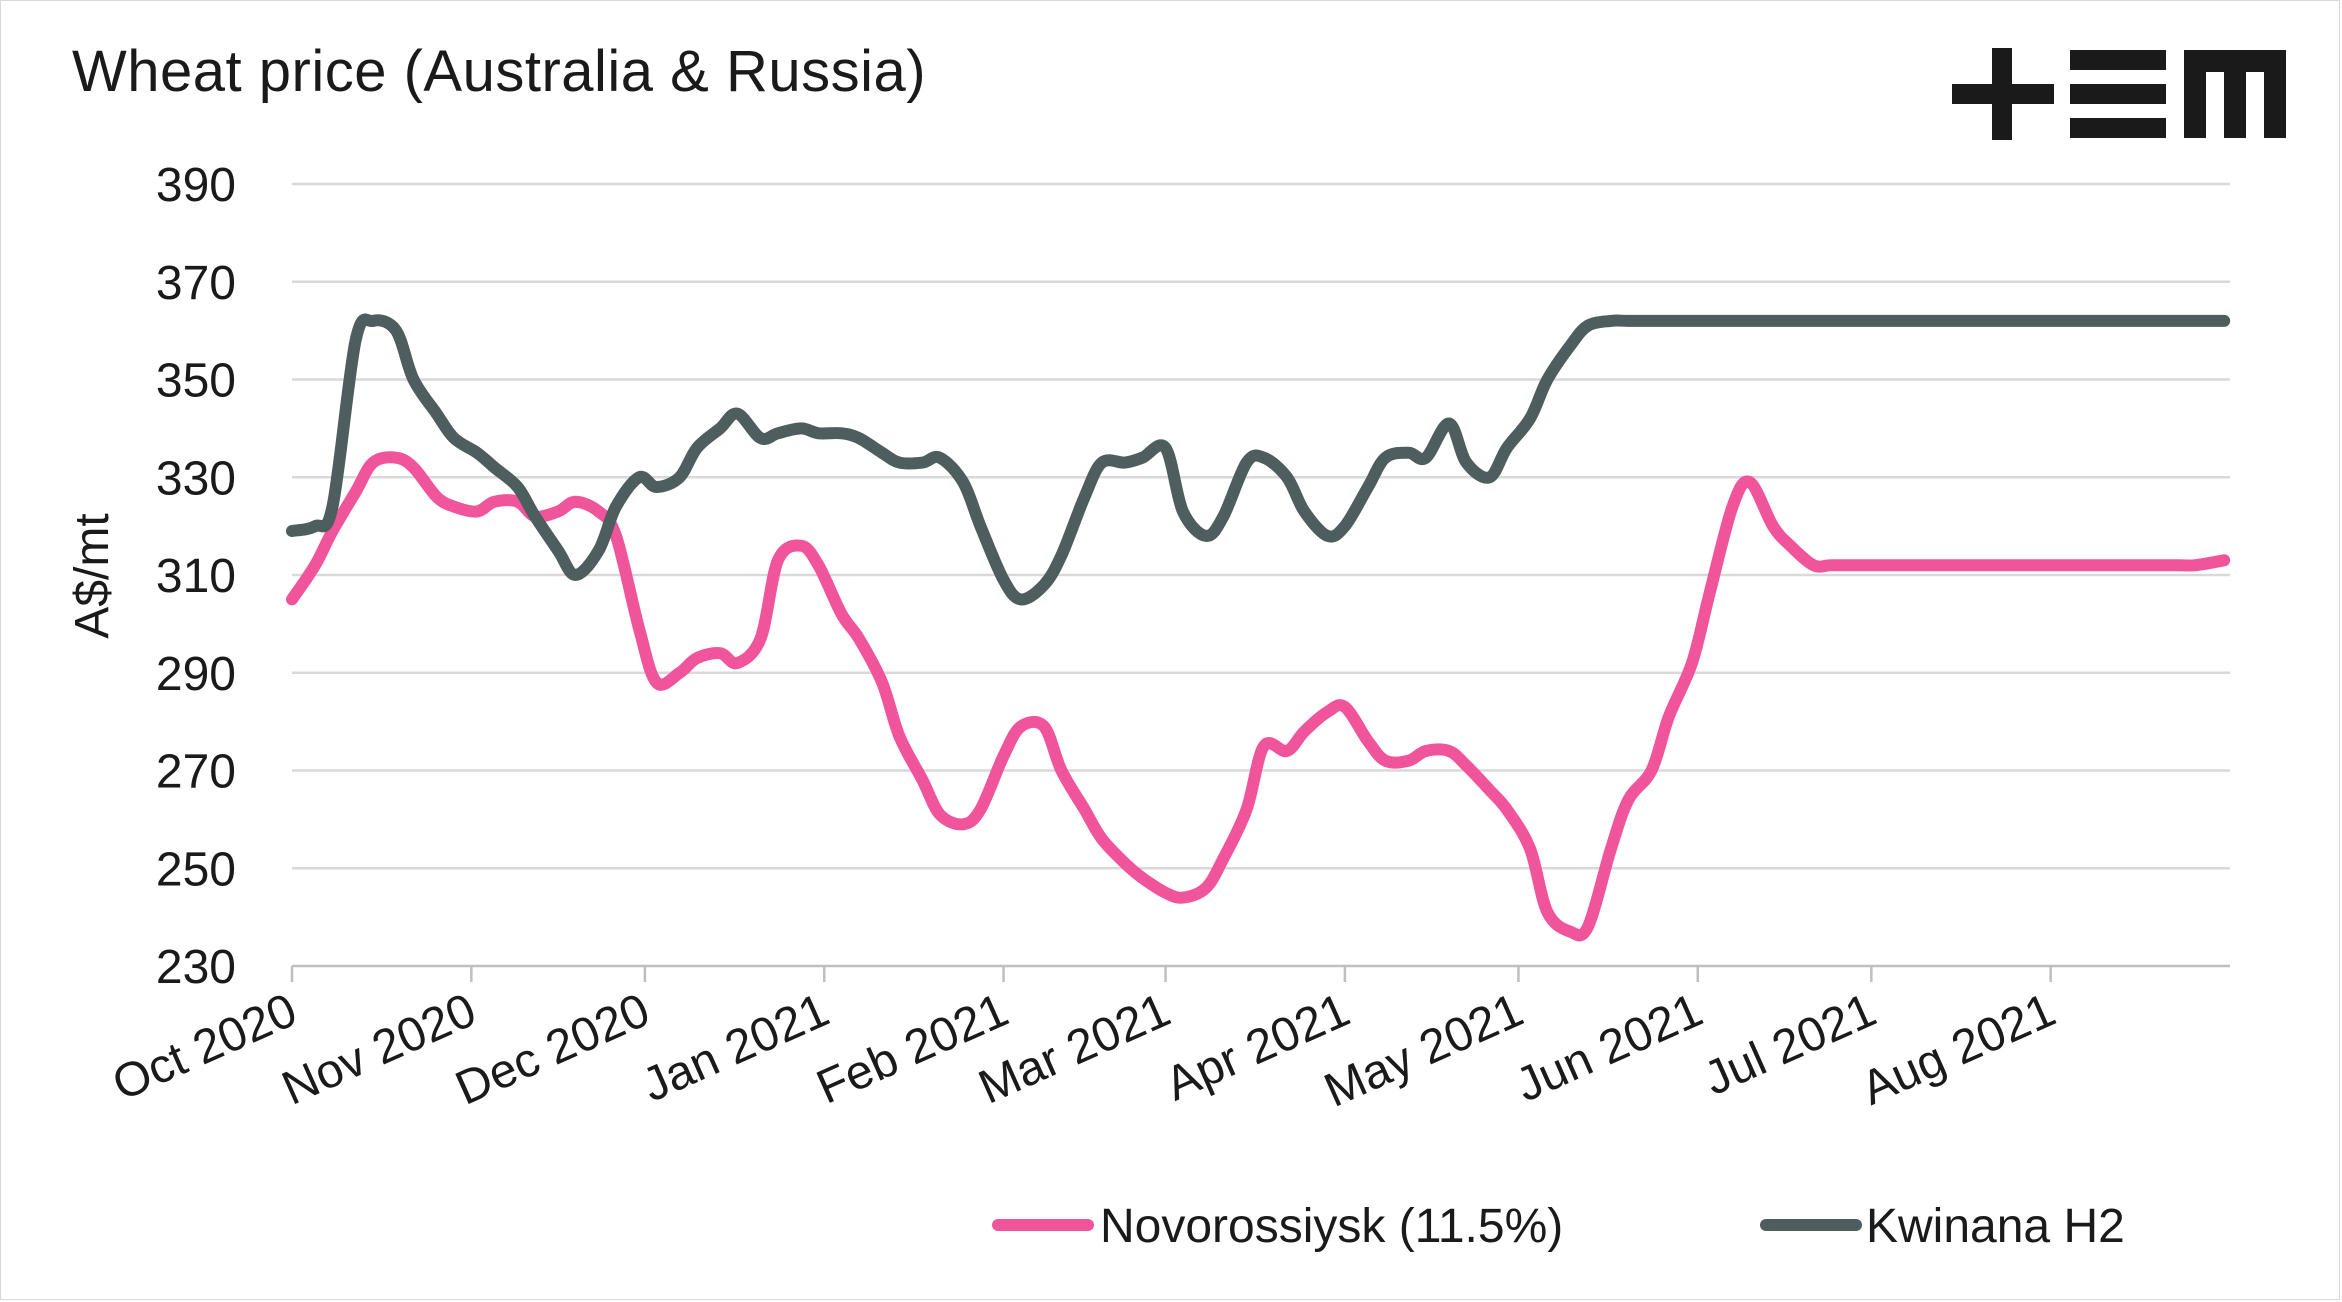 Image resolution: width=2342 pixels, height=1302 pixels. What do you see at coordinates (196, 674) in the screenshot?
I see `y-tick-label: 290` at bounding box center [196, 674].